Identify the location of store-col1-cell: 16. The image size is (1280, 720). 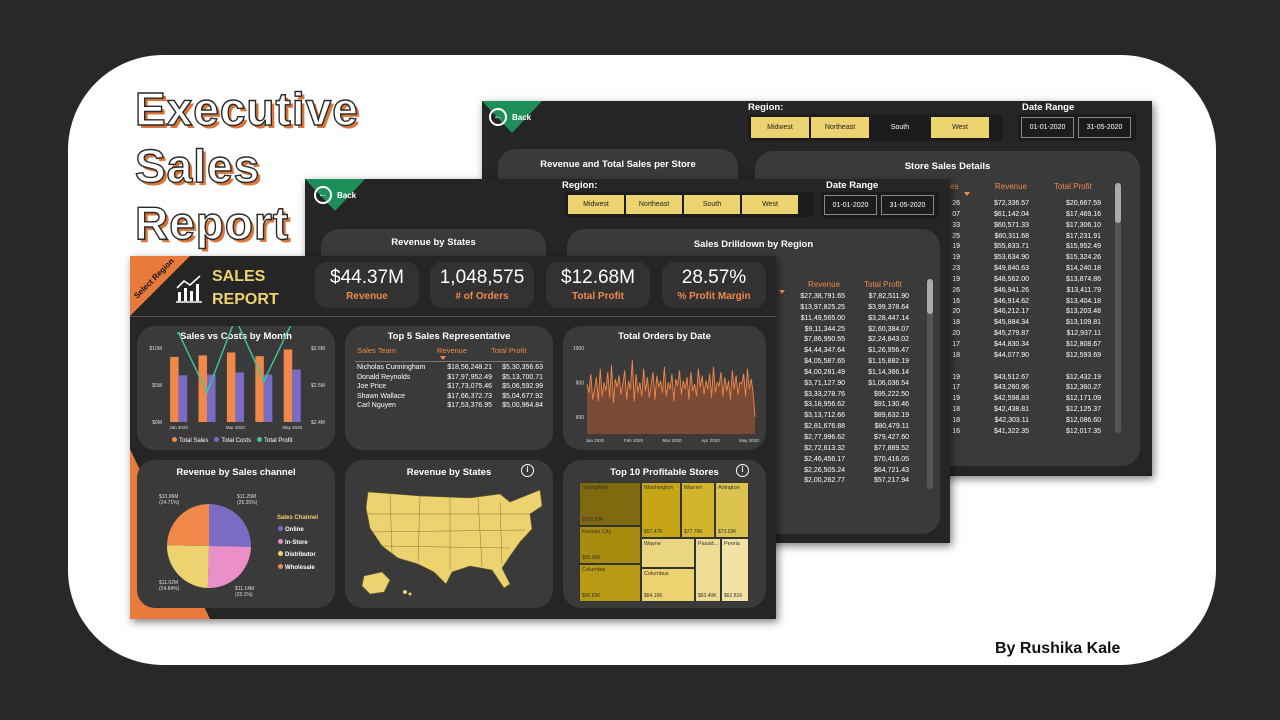
(956, 301).